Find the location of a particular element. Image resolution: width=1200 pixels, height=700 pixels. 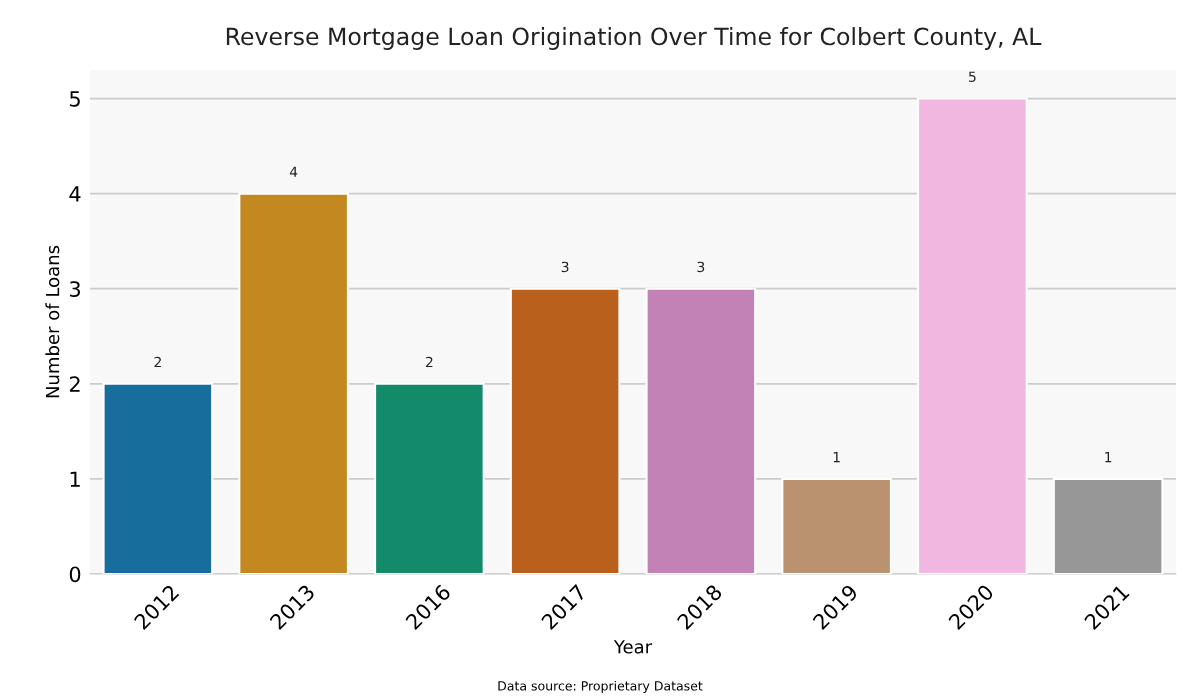

y-tick-label: 5 is located at coordinates (75, 99).